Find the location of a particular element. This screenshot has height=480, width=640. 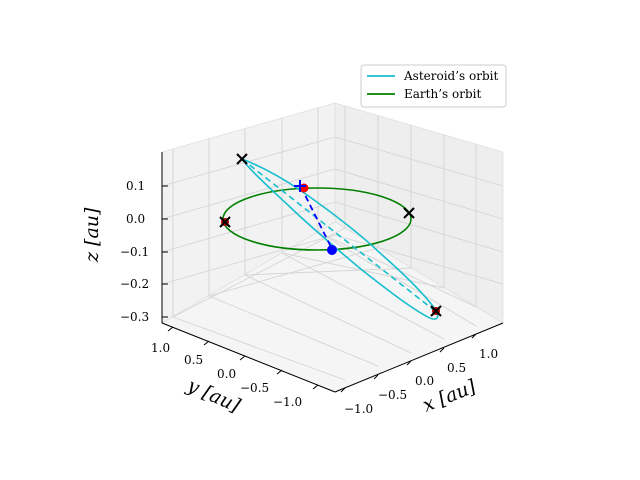

legend-box is located at coordinates (433, 86).